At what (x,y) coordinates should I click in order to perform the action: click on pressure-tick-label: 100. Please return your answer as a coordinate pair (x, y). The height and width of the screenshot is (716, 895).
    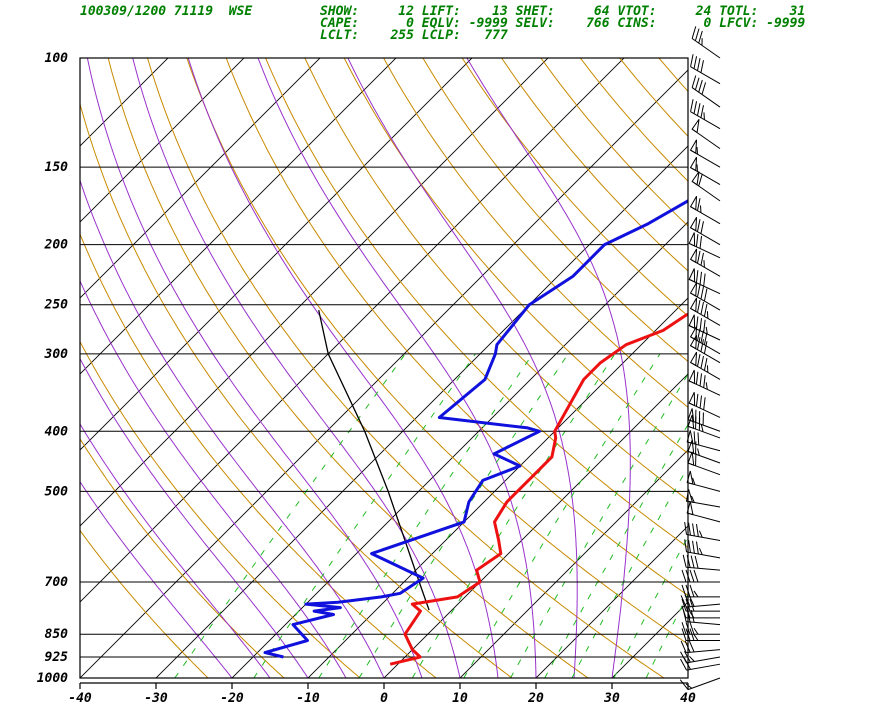
    Looking at the image, I should click on (57, 58).